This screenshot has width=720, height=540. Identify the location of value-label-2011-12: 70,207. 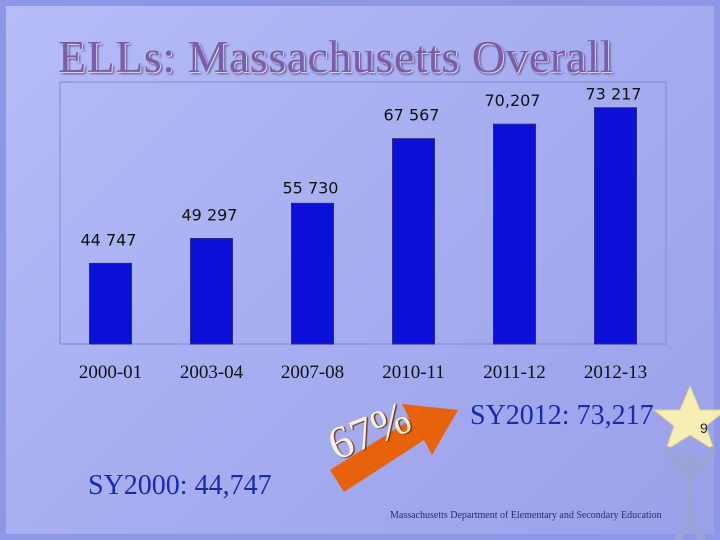
(513, 100).